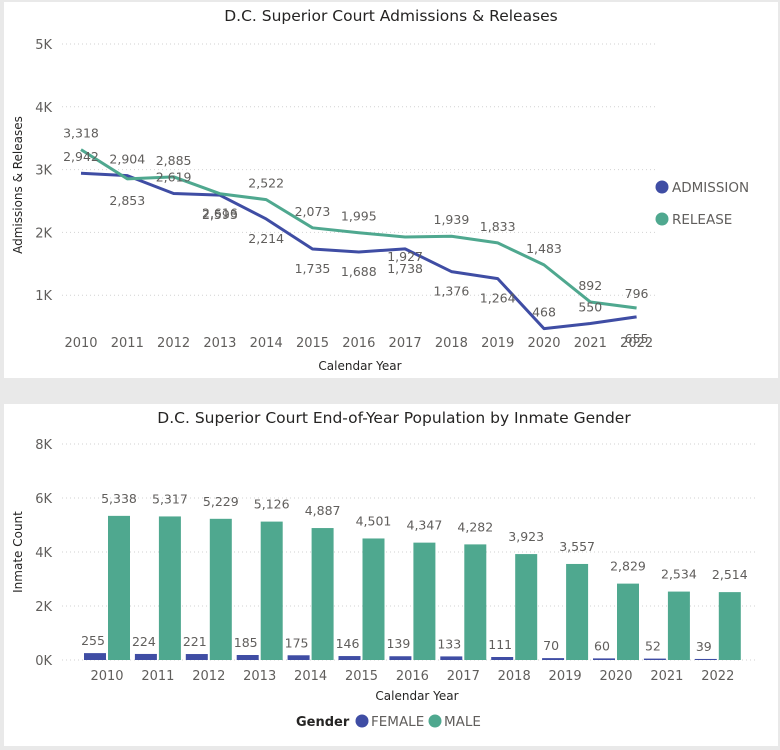 The width and height of the screenshot is (780, 750). I want to click on male-data-label: 2,829, so click(628, 566).